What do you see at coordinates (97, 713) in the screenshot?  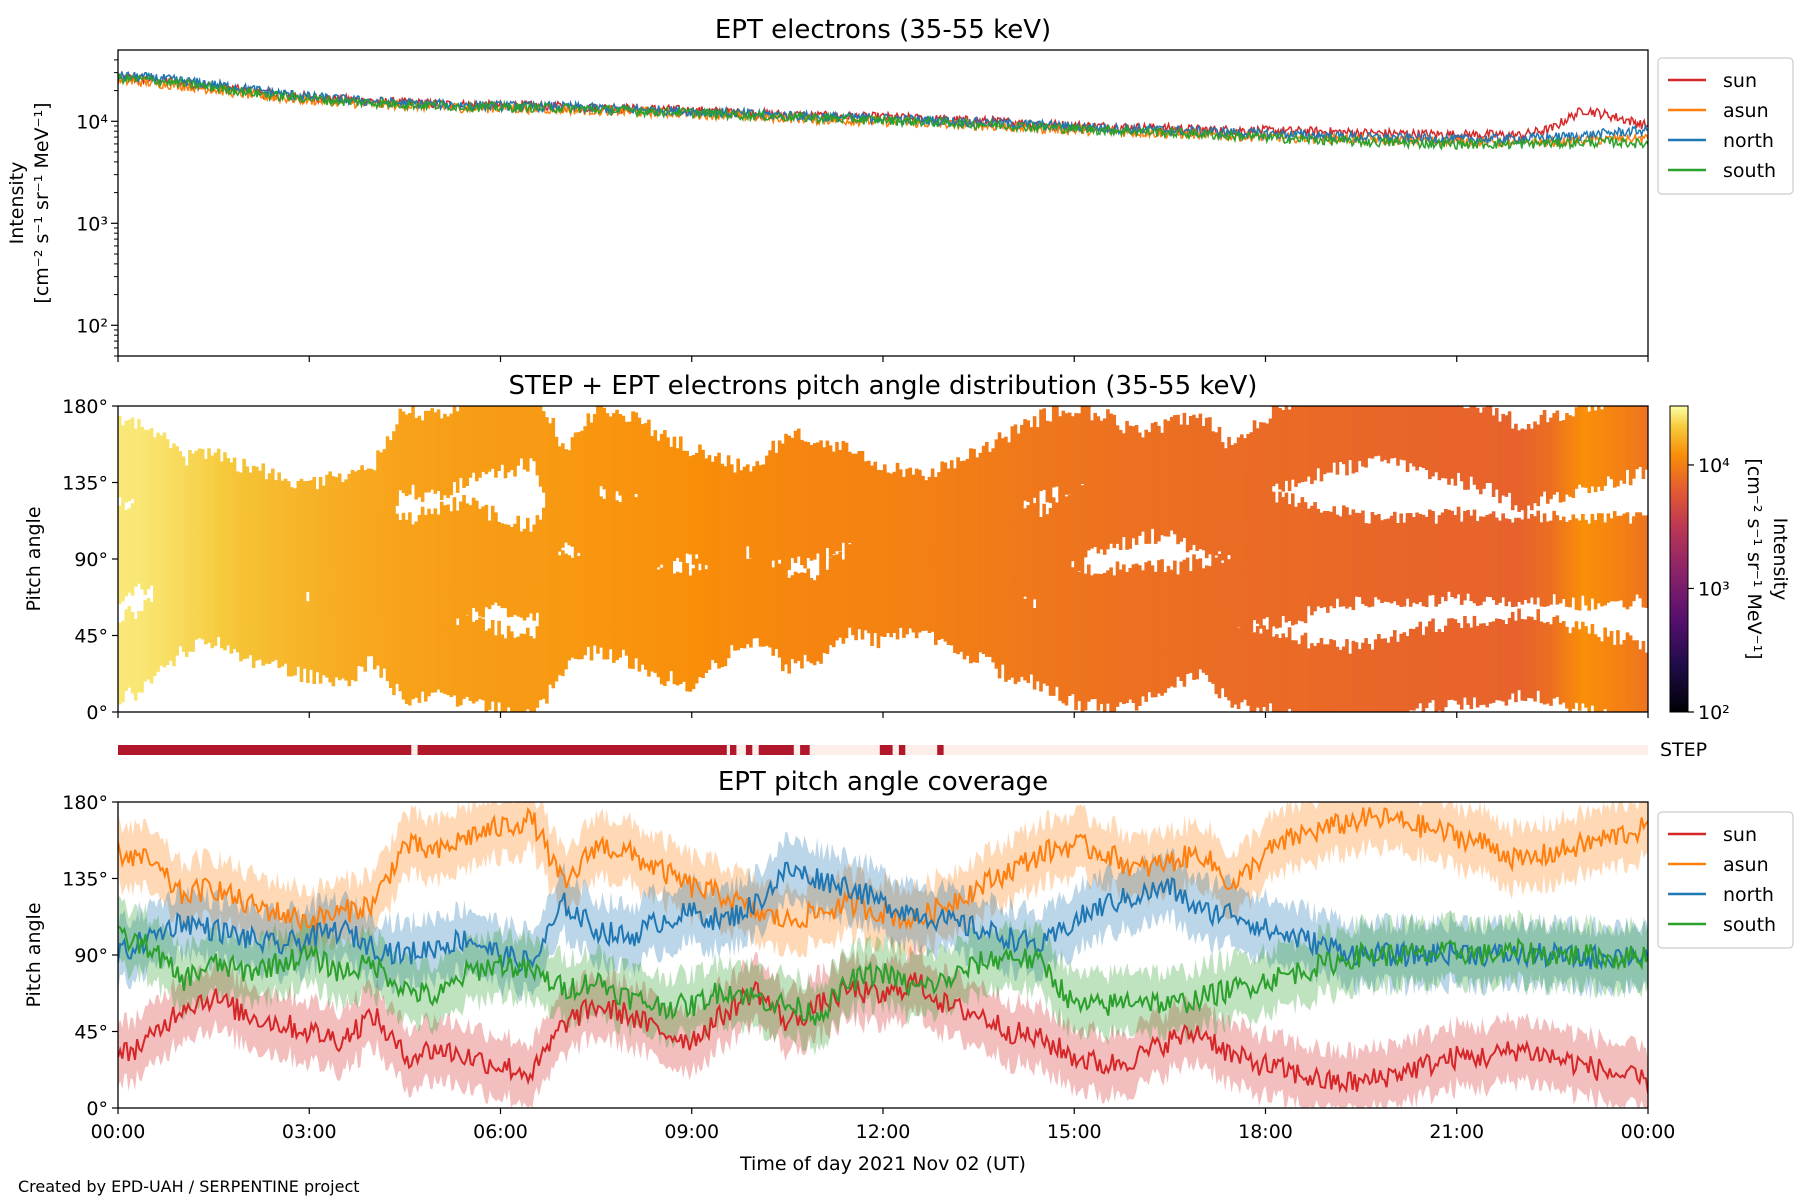 I see `y-tick-label: 0°` at bounding box center [97, 713].